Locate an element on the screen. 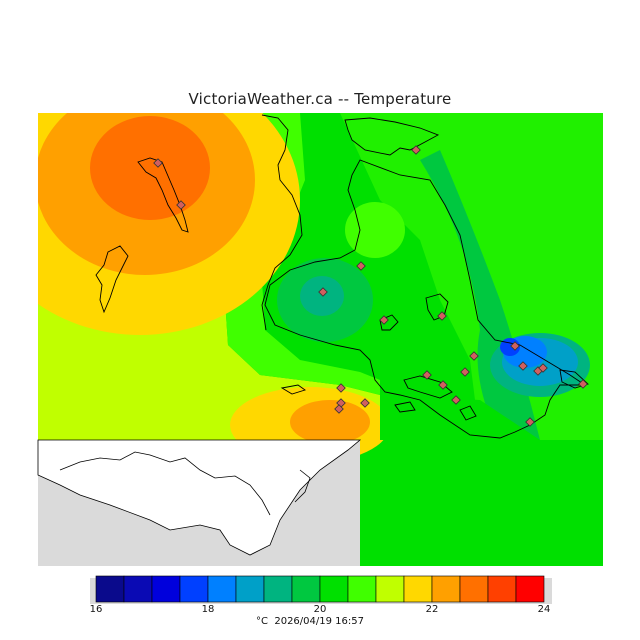  map-title: VictoriaWeather.ca -- Temperature is located at coordinates (320, 99).